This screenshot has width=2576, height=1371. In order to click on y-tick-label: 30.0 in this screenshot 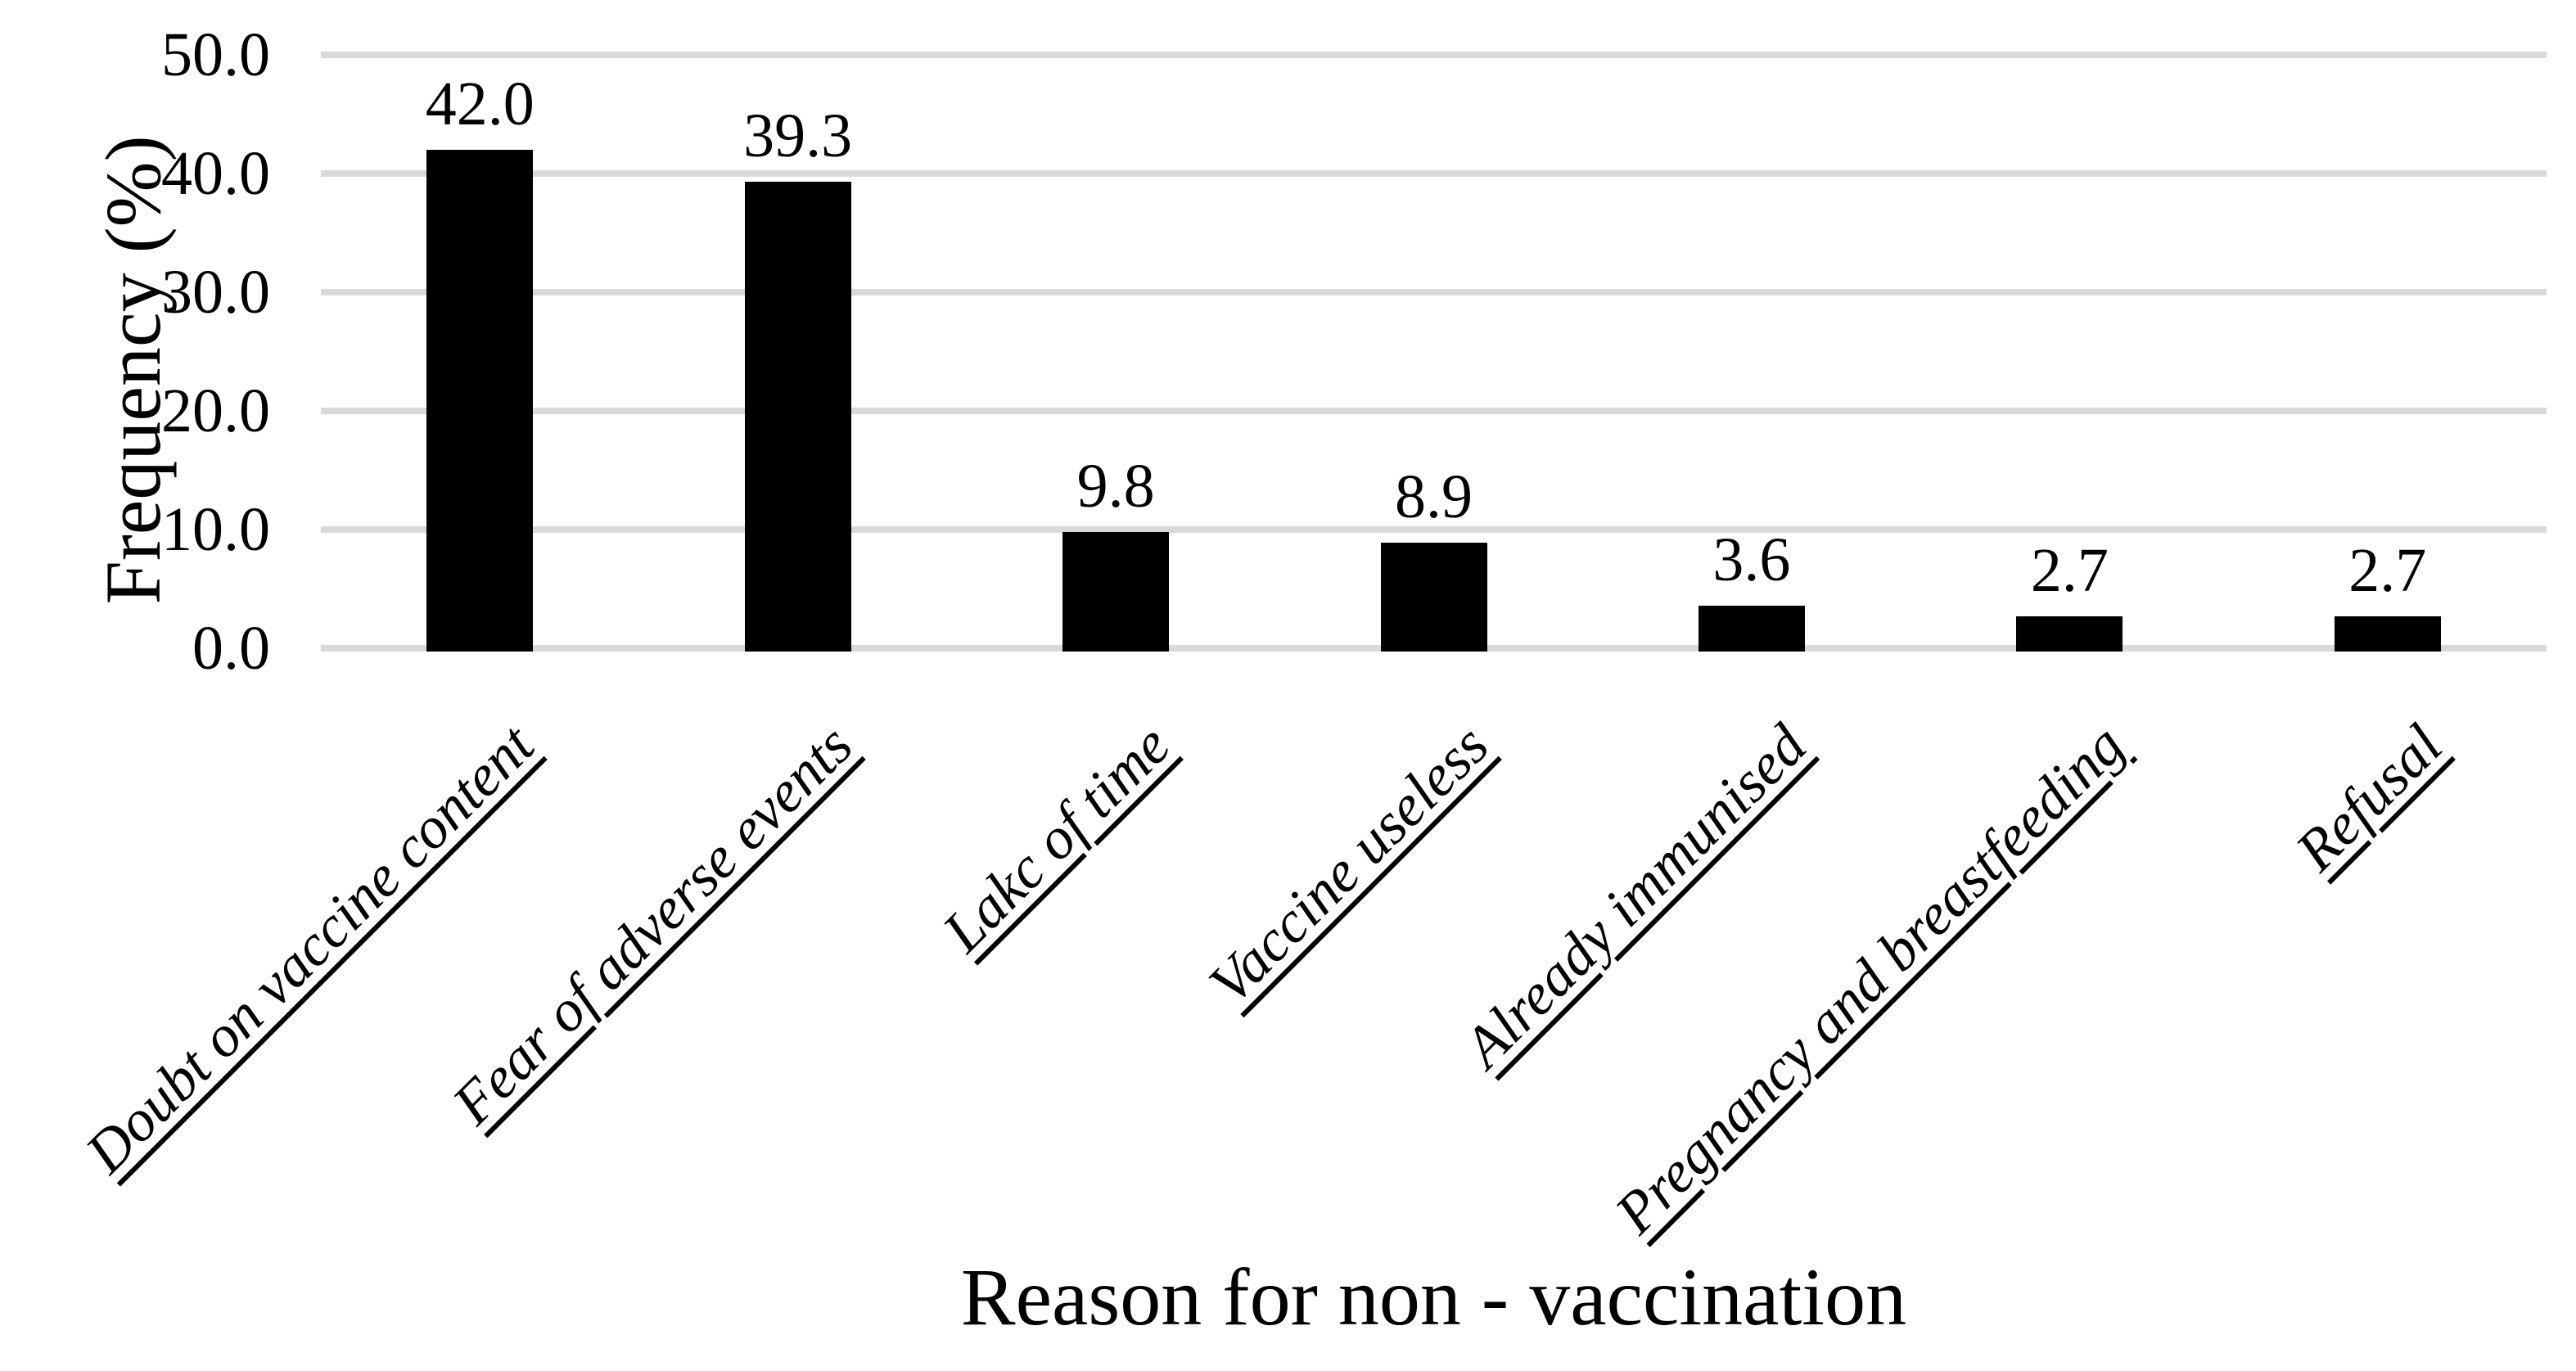, I will do `click(215, 292)`.